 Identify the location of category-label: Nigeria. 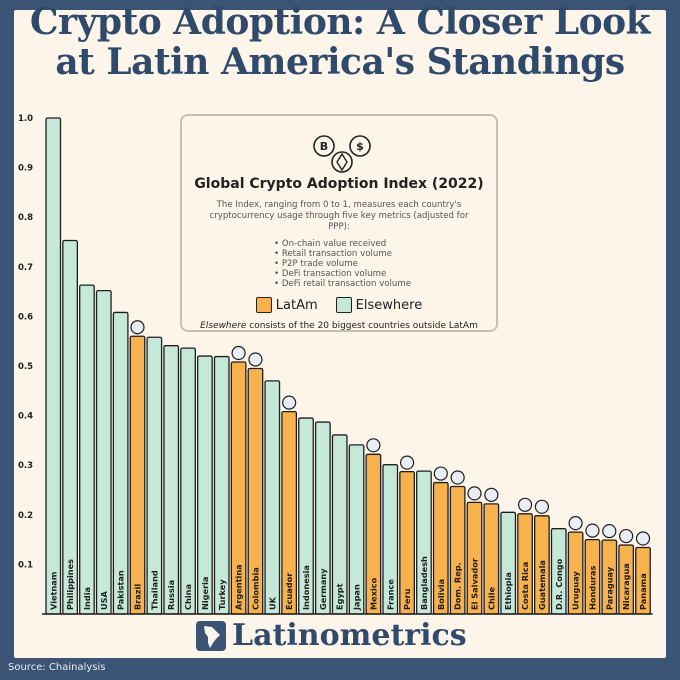
(205, 593).